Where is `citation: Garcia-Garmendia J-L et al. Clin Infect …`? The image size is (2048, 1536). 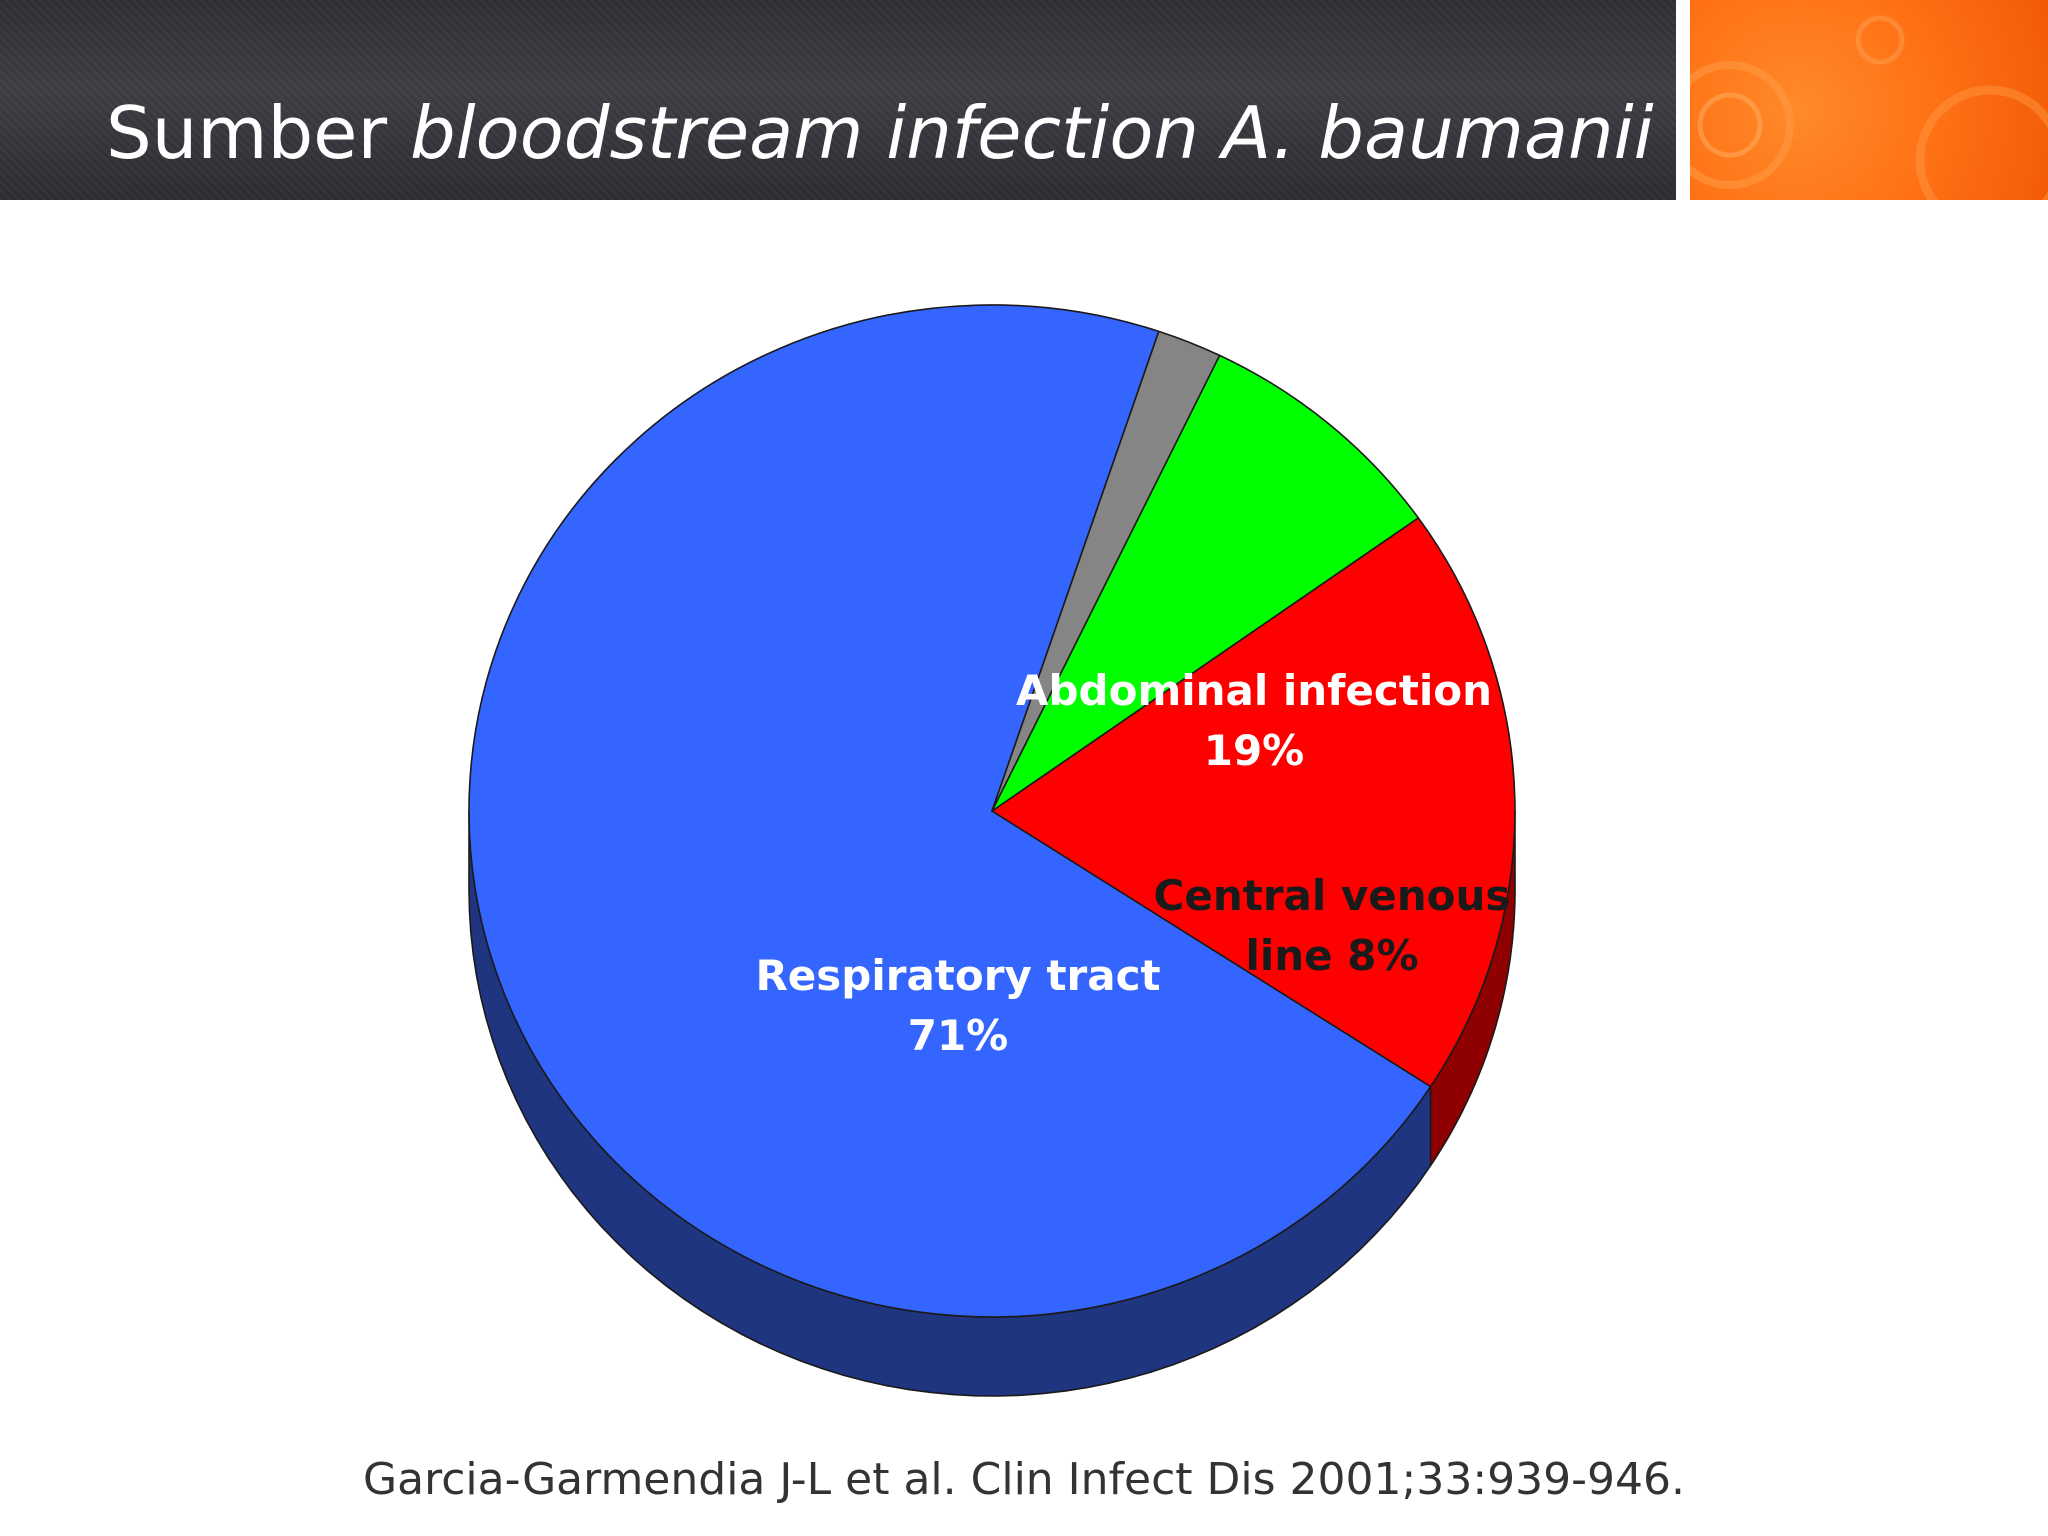
citation: Garcia-Garmendia J-L et al. Clin Infect … is located at coordinates (1024, 1479).